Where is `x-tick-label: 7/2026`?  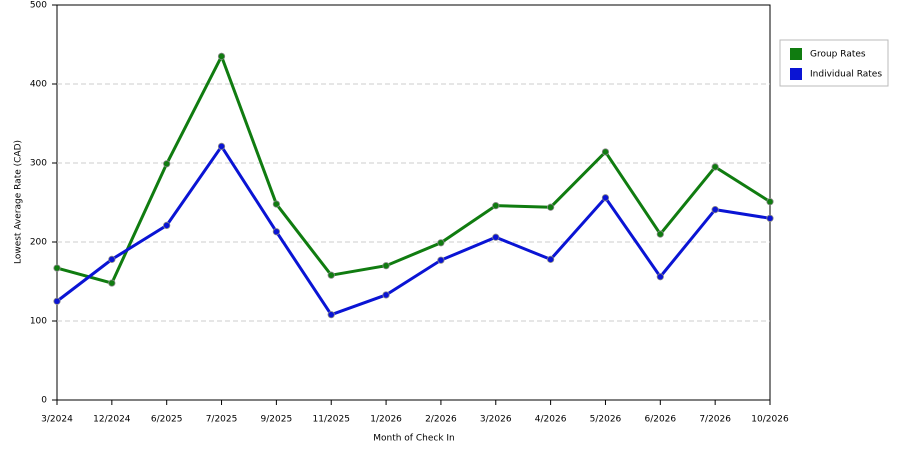 x-tick-label: 7/2026 is located at coordinates (715, 420).